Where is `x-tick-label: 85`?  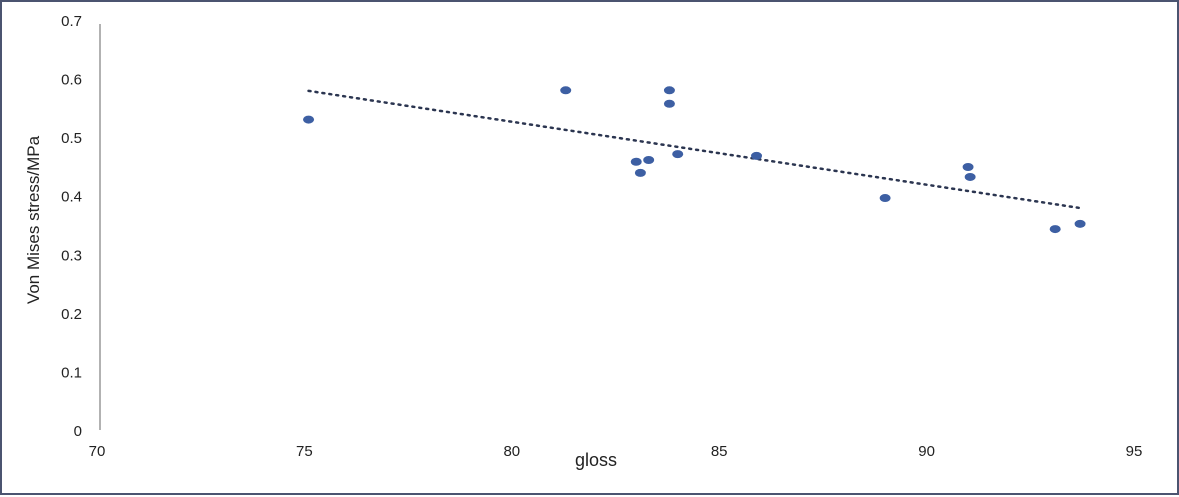
x-tick-label: 85 is located at coordinates (719, 451).